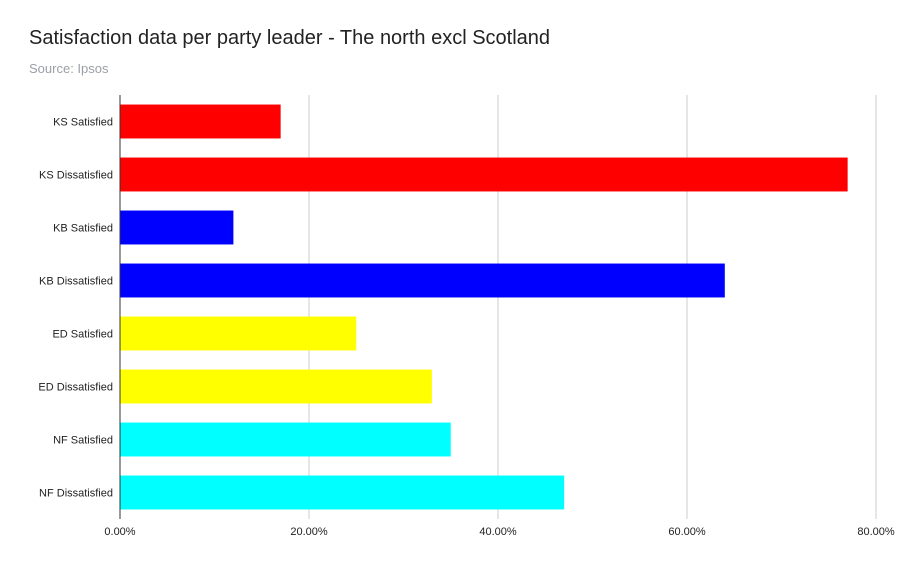 The image size is (905, 567). I want to click on bar-ks-dissatisfied, so click(484, 174).